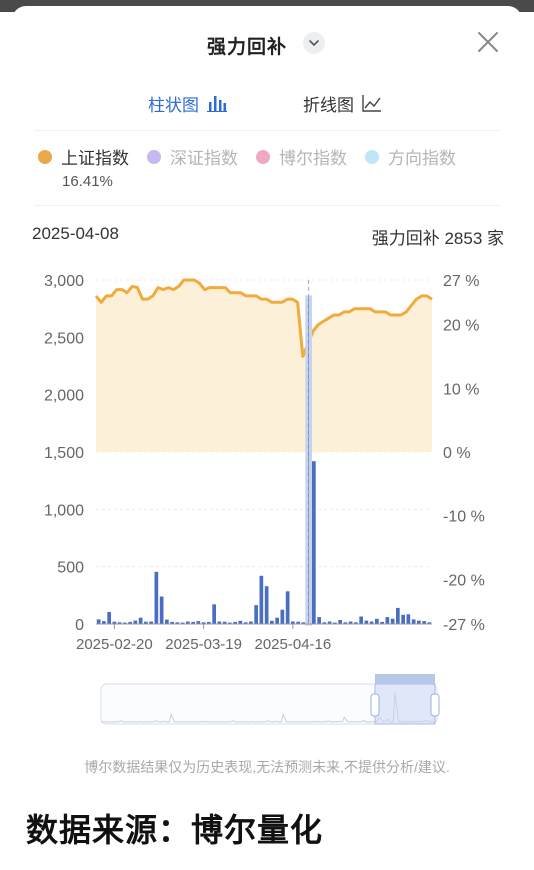 The width and height of the screenshot is (534, 870). What do you see at coordinates (79, 625) in the screenshot?
I see `y-tick-label-left: 0` at bounding box center [79, 625].